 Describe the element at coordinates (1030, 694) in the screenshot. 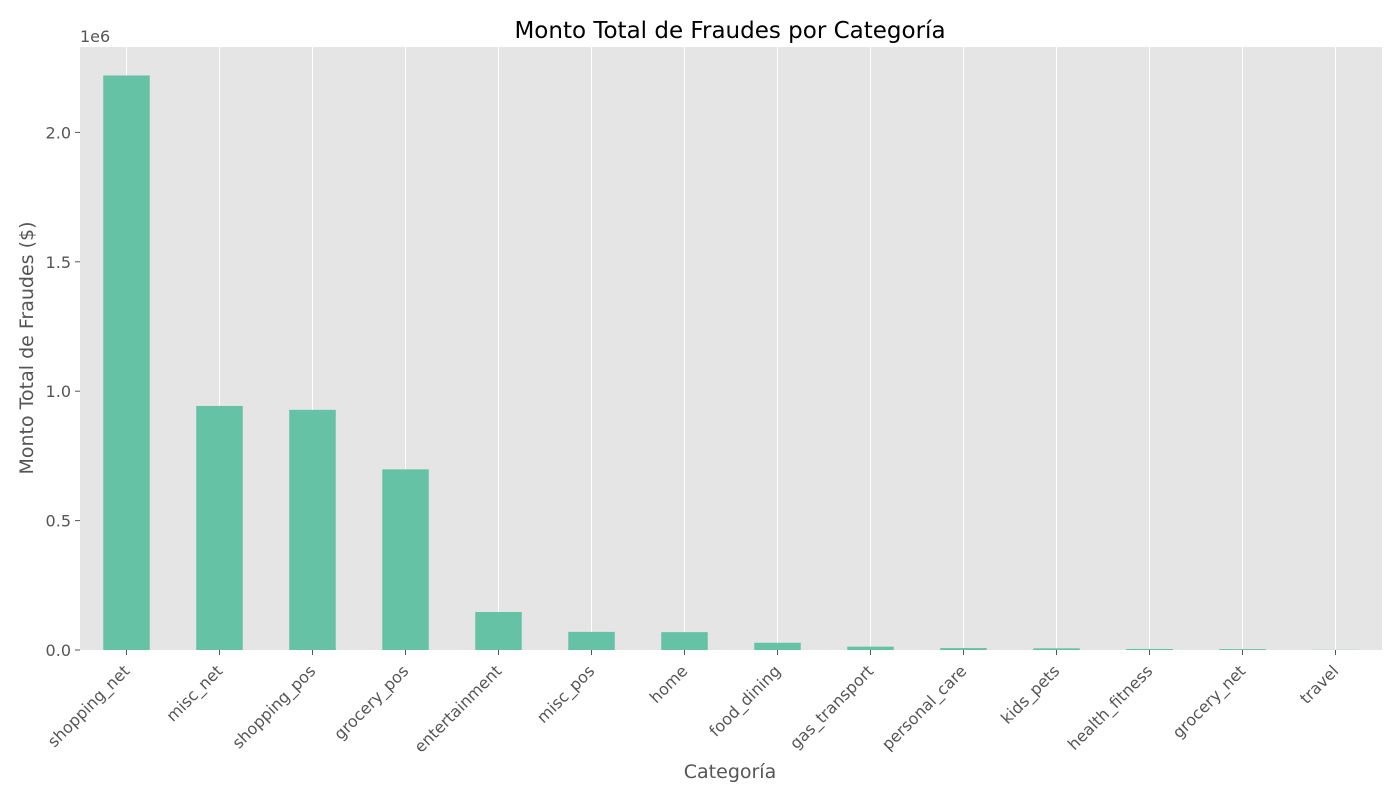

I see `x-tick-label: kids_pets` at that location.